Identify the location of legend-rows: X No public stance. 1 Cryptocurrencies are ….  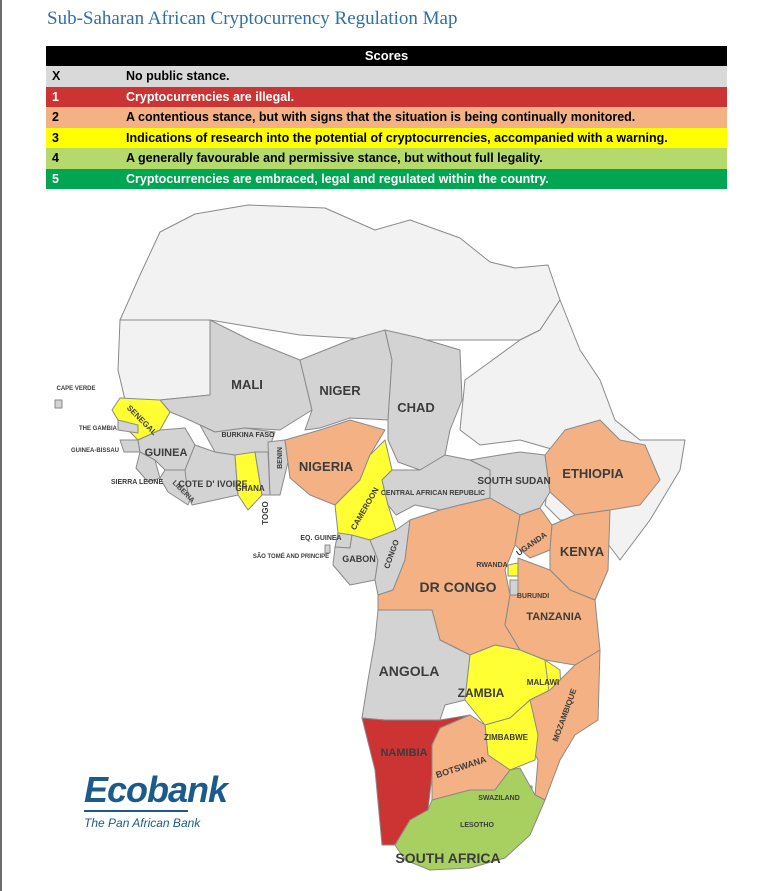
(386, 127).